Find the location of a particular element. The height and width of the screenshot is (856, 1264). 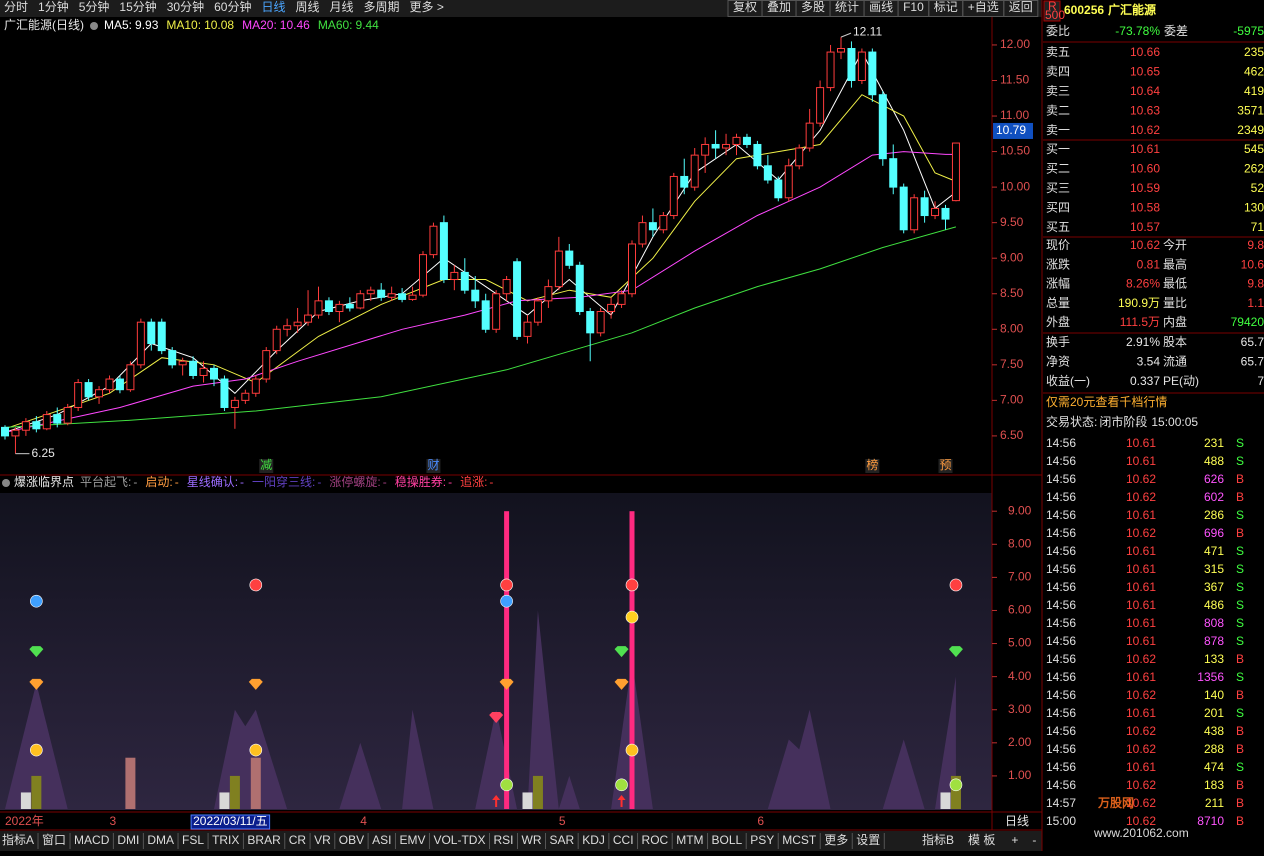

indicator-tab: TRIX is located at coordinates (225, 840).